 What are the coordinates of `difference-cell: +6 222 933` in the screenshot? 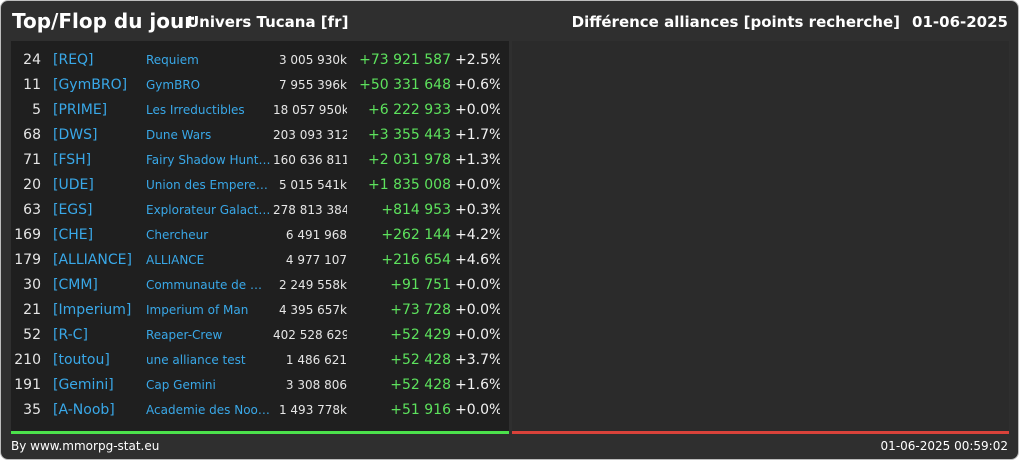 It's located at (409, 110).